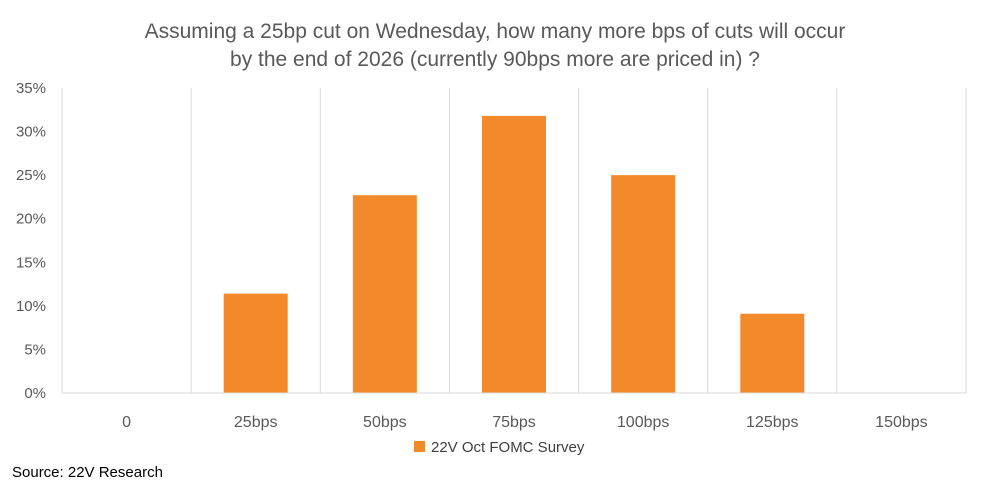 The image size is (990, 495). I want to click on y-tick-label: 25%, so click(31, 175).